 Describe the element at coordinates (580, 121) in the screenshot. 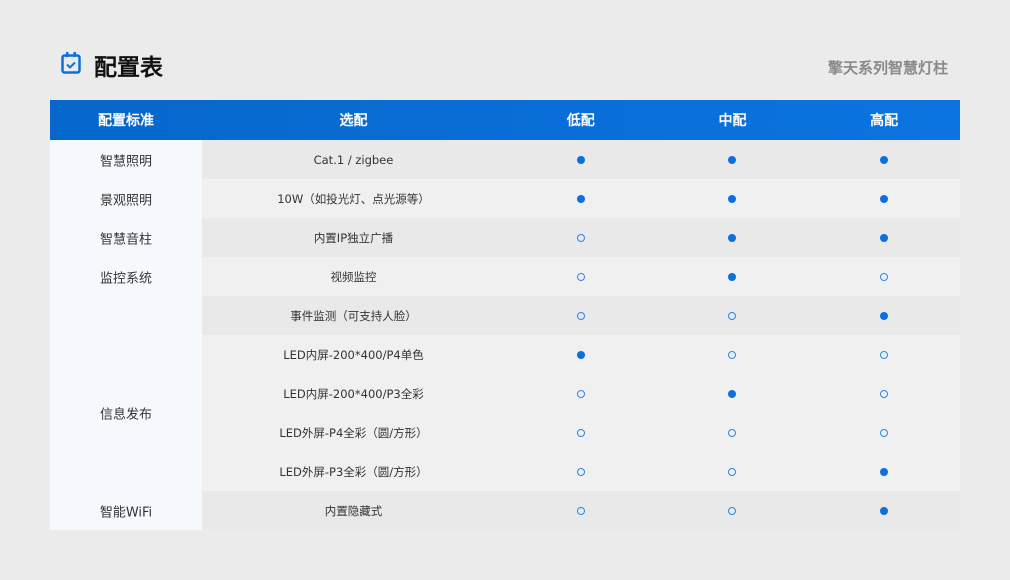

I see `col-header: 低配` at that location.